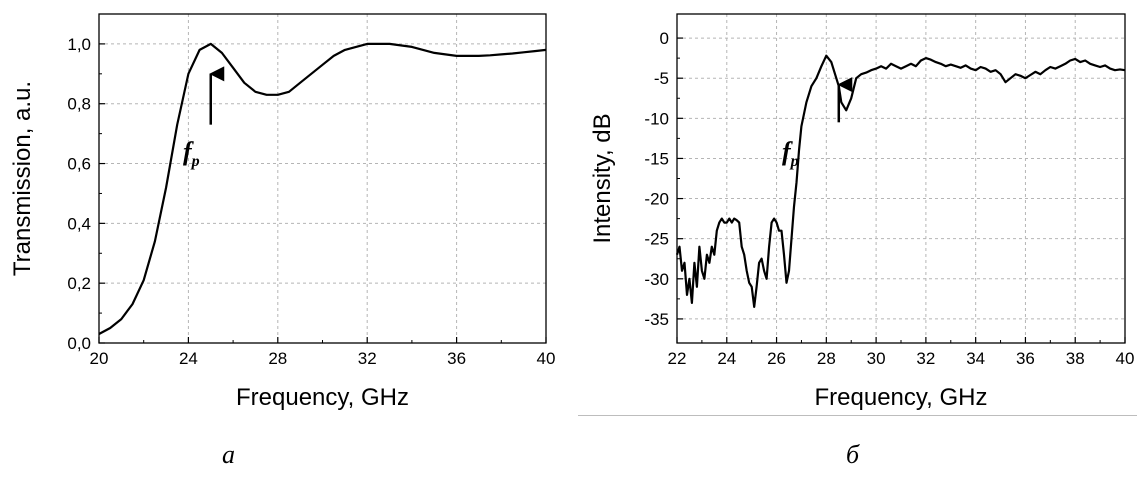 This screenshot has width=1137, height=491. What do you see at coordinates (602, 178) in the screenshot?
I see `y-axis-label: Intensity, dB` at bounding box center [602, 178].